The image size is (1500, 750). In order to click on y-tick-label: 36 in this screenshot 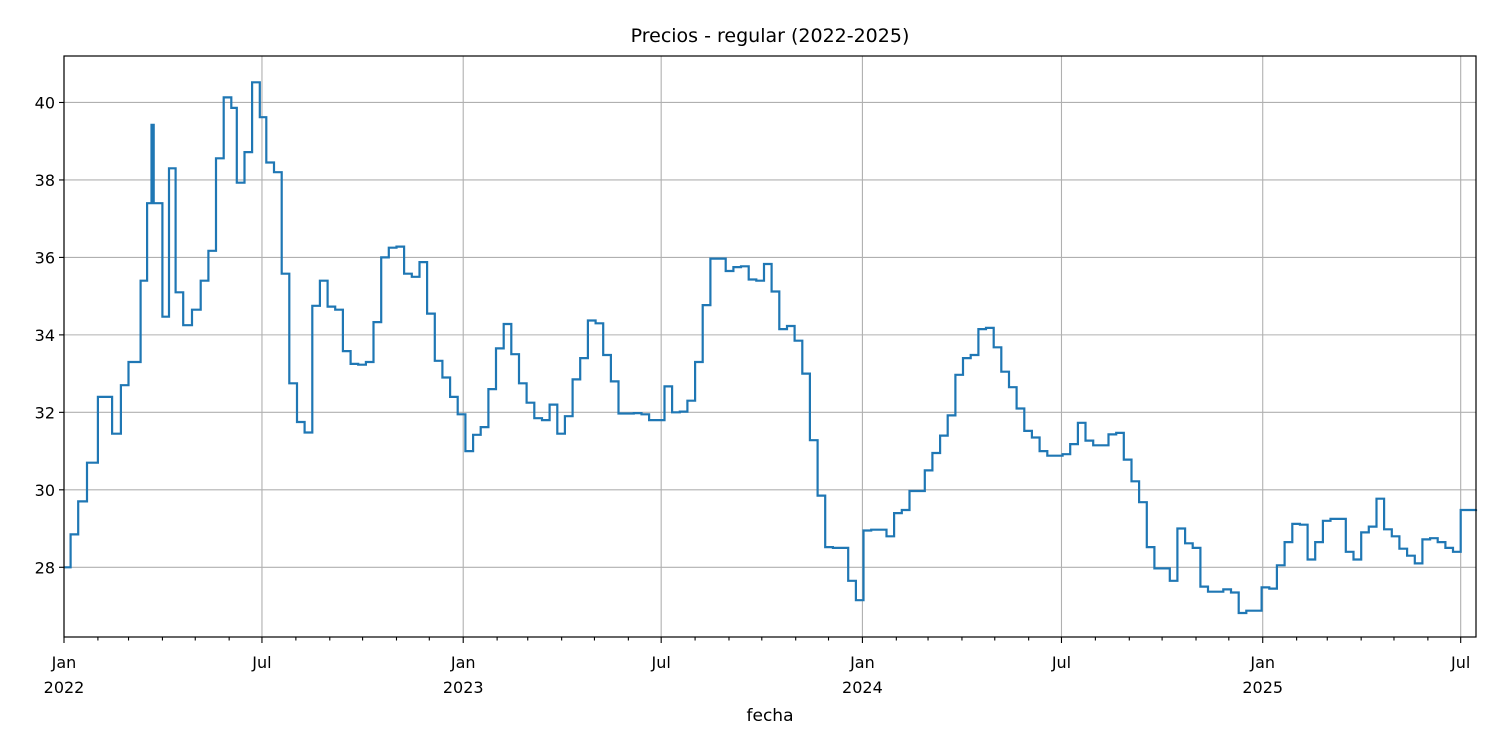, I will do `click(45, 257)`.